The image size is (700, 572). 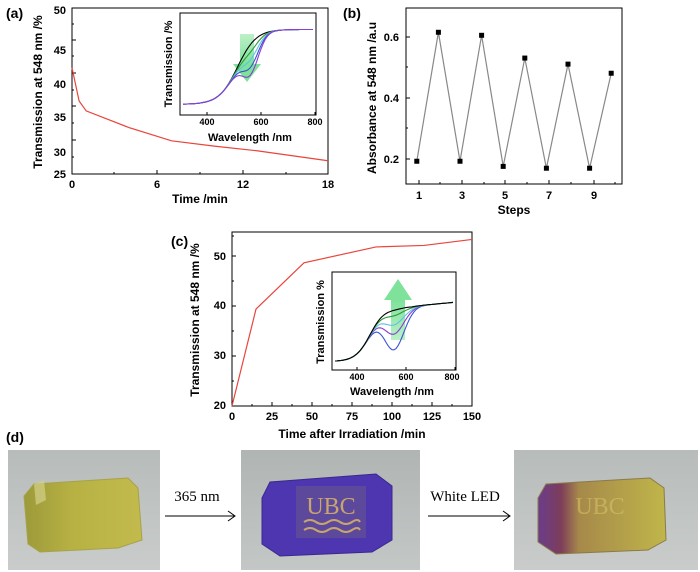 What do you see at coordinates (372, 98) in the screenshot?
I see `b-y-axis-title: Absorbance at 548 nm /a.u` at bounding box center [372, 98].